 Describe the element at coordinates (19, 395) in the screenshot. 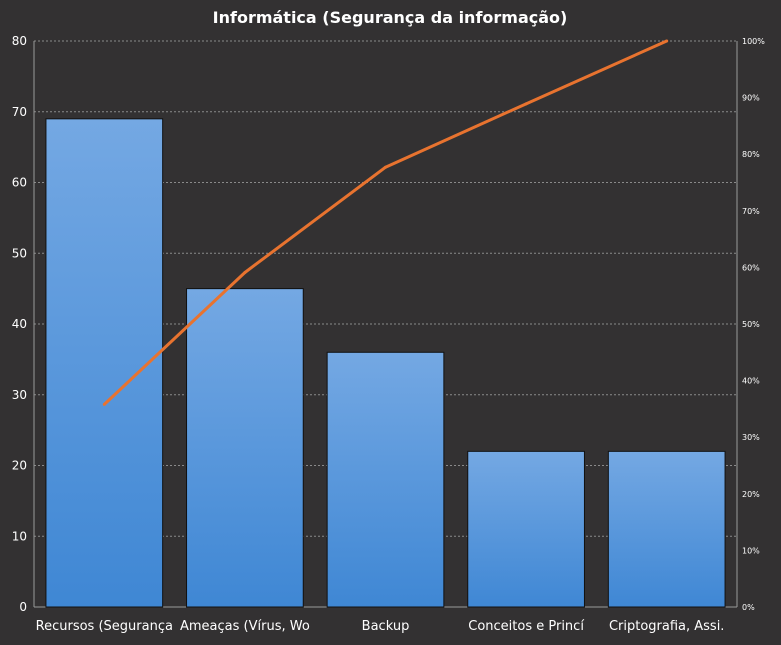

I see `y-tick-label: 30` at that location.